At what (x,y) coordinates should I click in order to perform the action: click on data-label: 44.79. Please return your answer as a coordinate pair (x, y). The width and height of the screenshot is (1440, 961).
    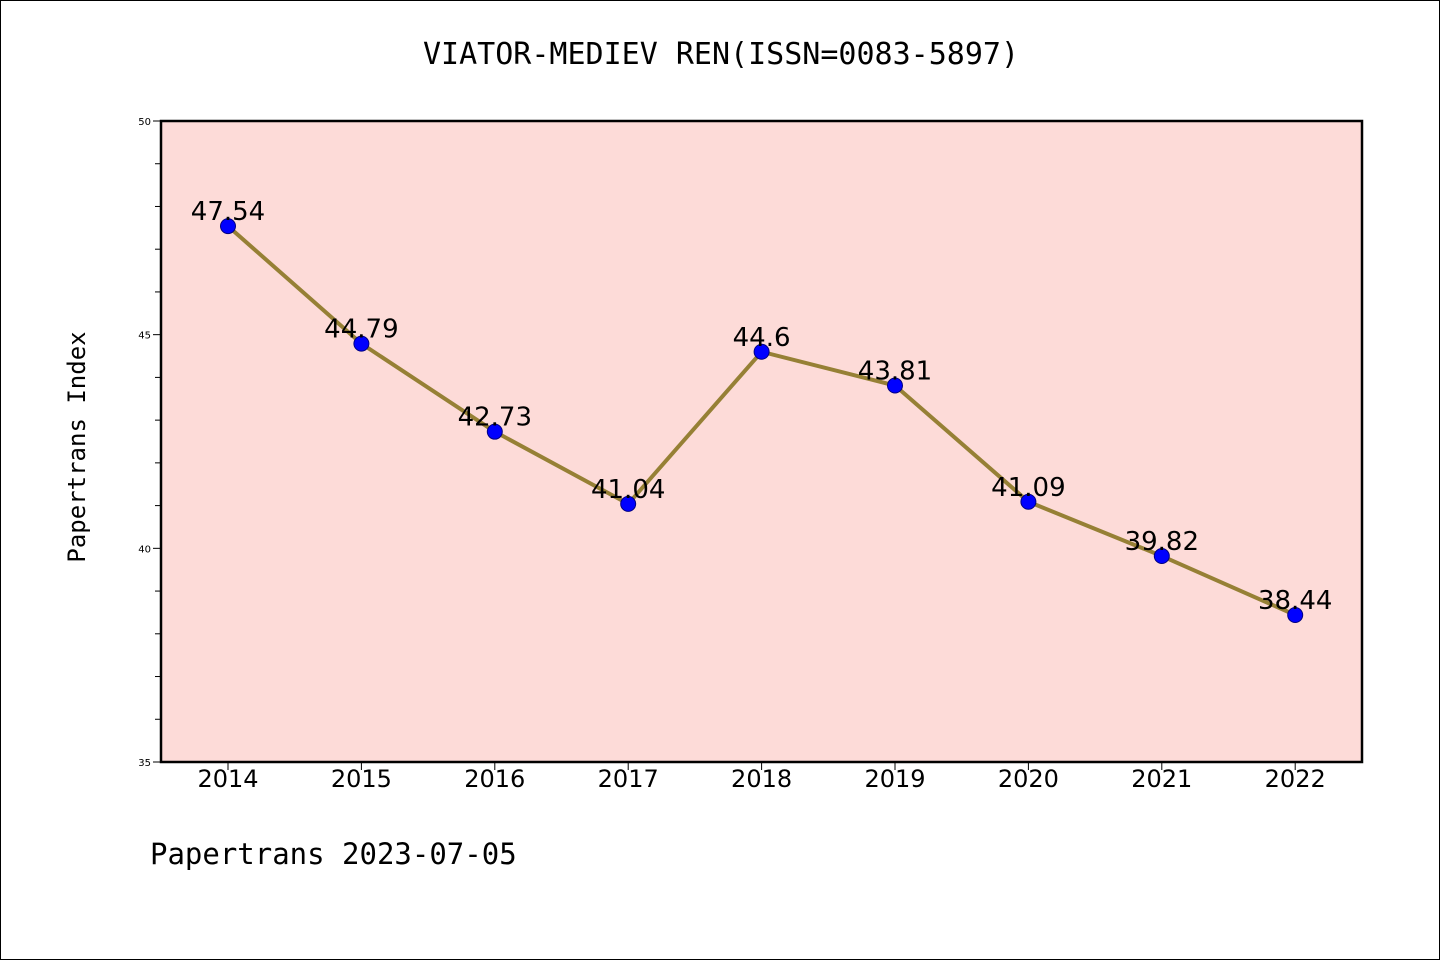
    Looking at the image, I should click on (361, 330).